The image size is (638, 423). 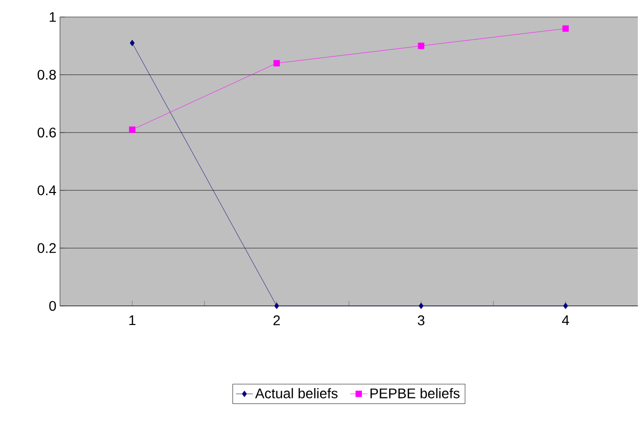 I want to click on x-tick-label: 3, so click(x=421, y=320).